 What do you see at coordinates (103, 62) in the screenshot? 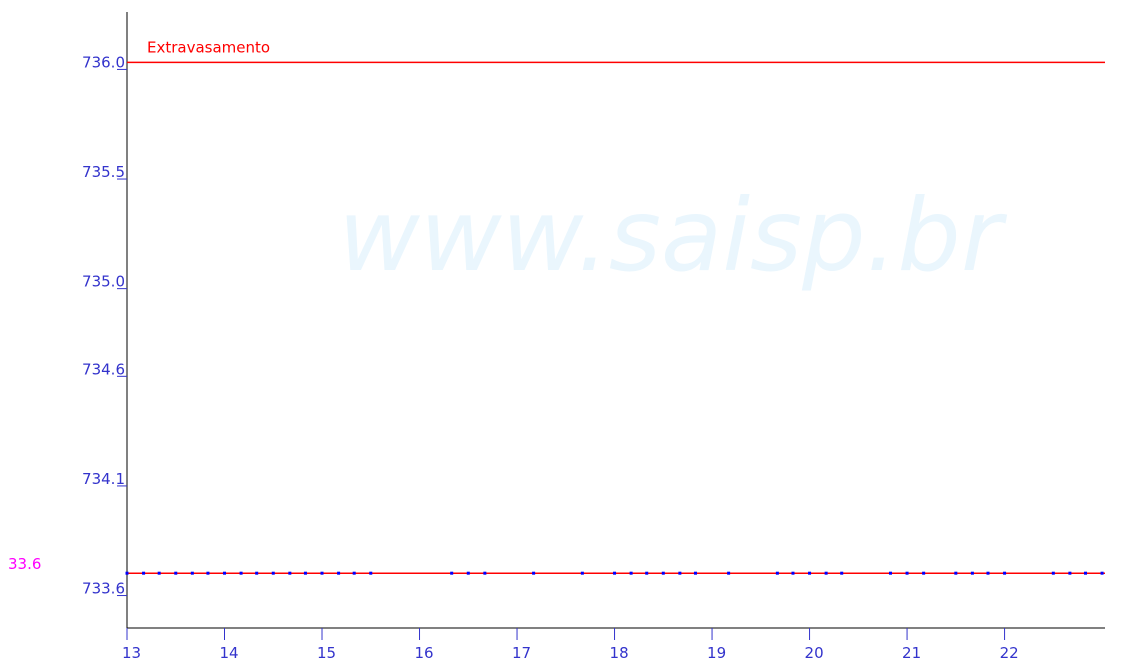
I see `y-tick-label: 736.0` at bounding box center [103, 62].